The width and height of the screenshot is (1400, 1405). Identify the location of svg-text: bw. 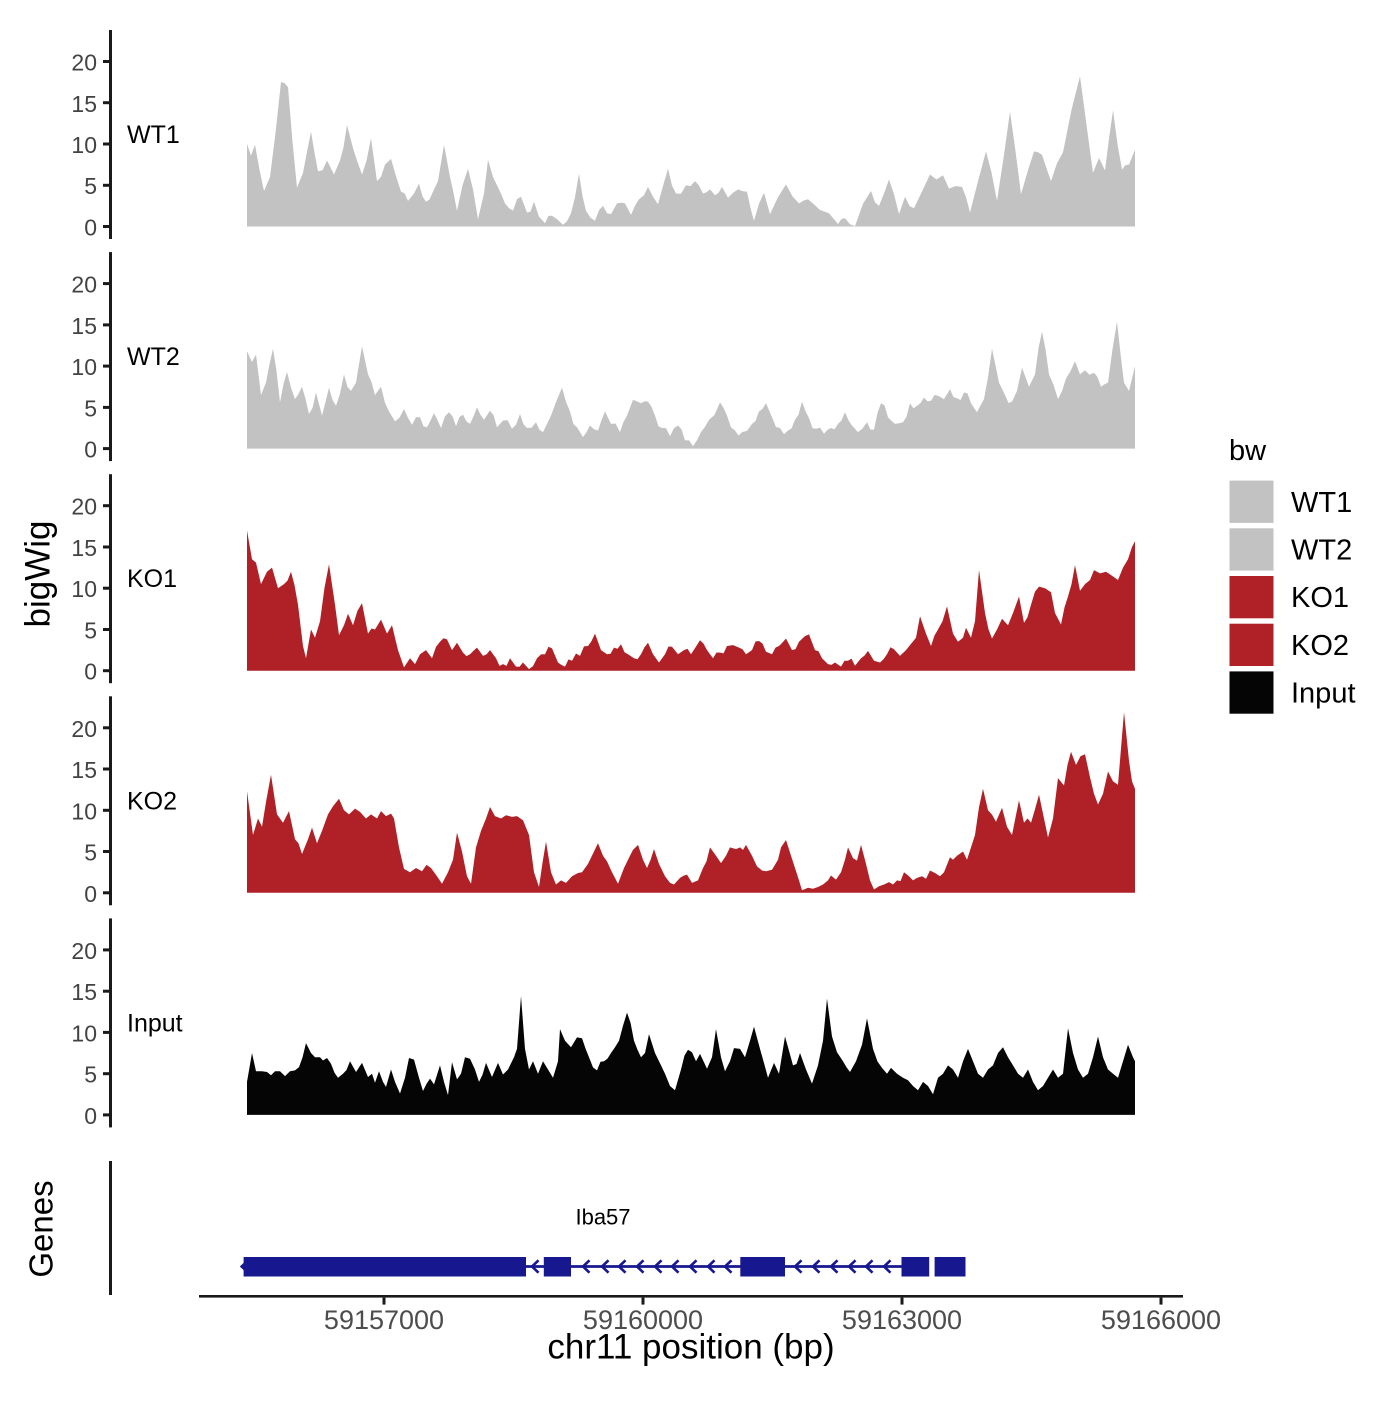
(1248, 451).